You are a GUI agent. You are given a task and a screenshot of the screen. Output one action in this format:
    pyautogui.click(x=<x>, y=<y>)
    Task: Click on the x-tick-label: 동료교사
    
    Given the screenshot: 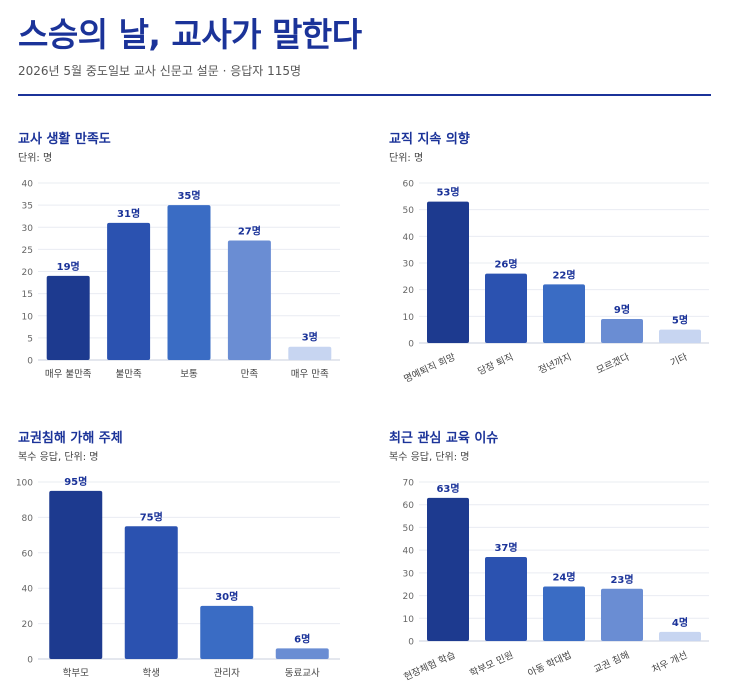 What is the action you would take?
    pyautogui.click(x=302, y=673)
    